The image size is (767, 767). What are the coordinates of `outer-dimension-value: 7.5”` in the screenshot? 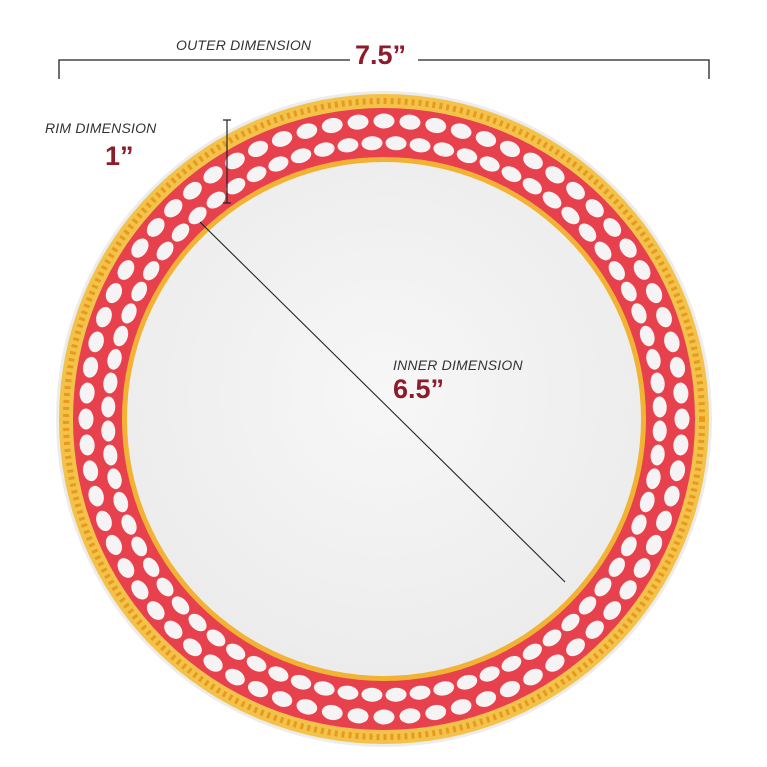 It's located at (381, 55).